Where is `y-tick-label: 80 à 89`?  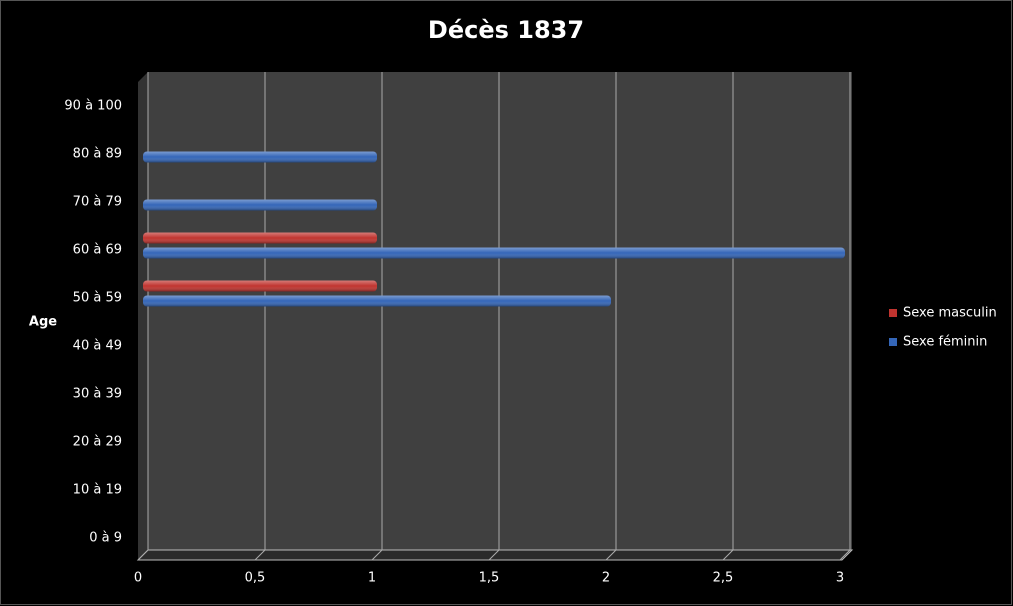
y-tick-label: 80 à 89 is located at coordinates (97, 154).